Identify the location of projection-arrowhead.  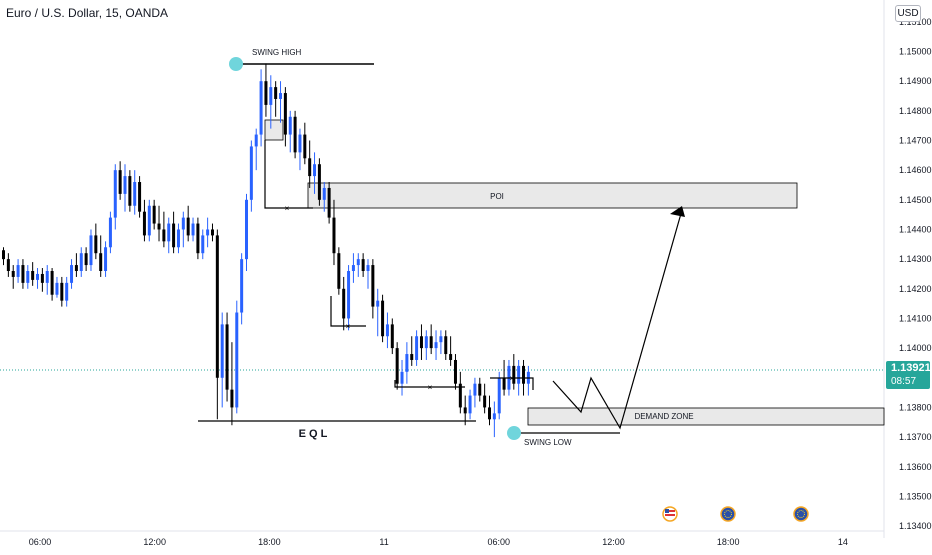
(677, 211).